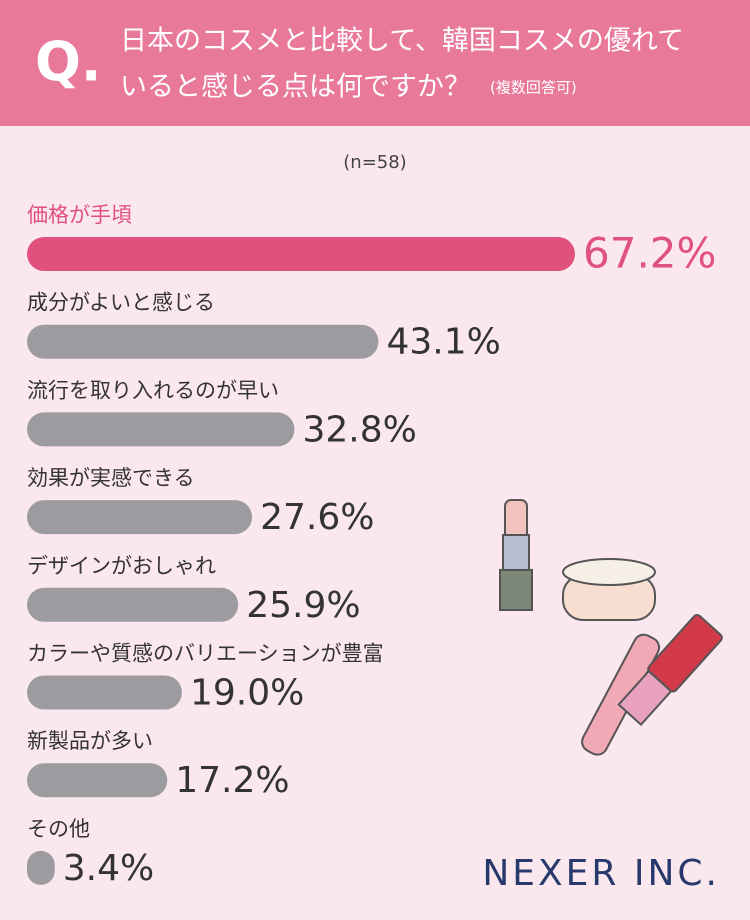 This screenshot has height=920, width=750. What do you see at coordinates (90, 741) in the screenshot?
I see `category-label: 新製品が多い` at bounding box center [90, 741].